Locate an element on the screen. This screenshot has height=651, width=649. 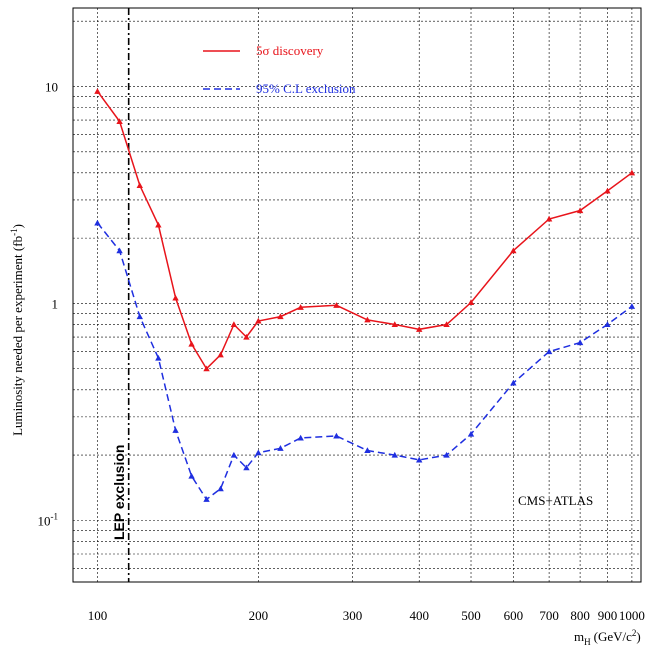
x-tick-label: 900 is located at coordinates (608, 615).